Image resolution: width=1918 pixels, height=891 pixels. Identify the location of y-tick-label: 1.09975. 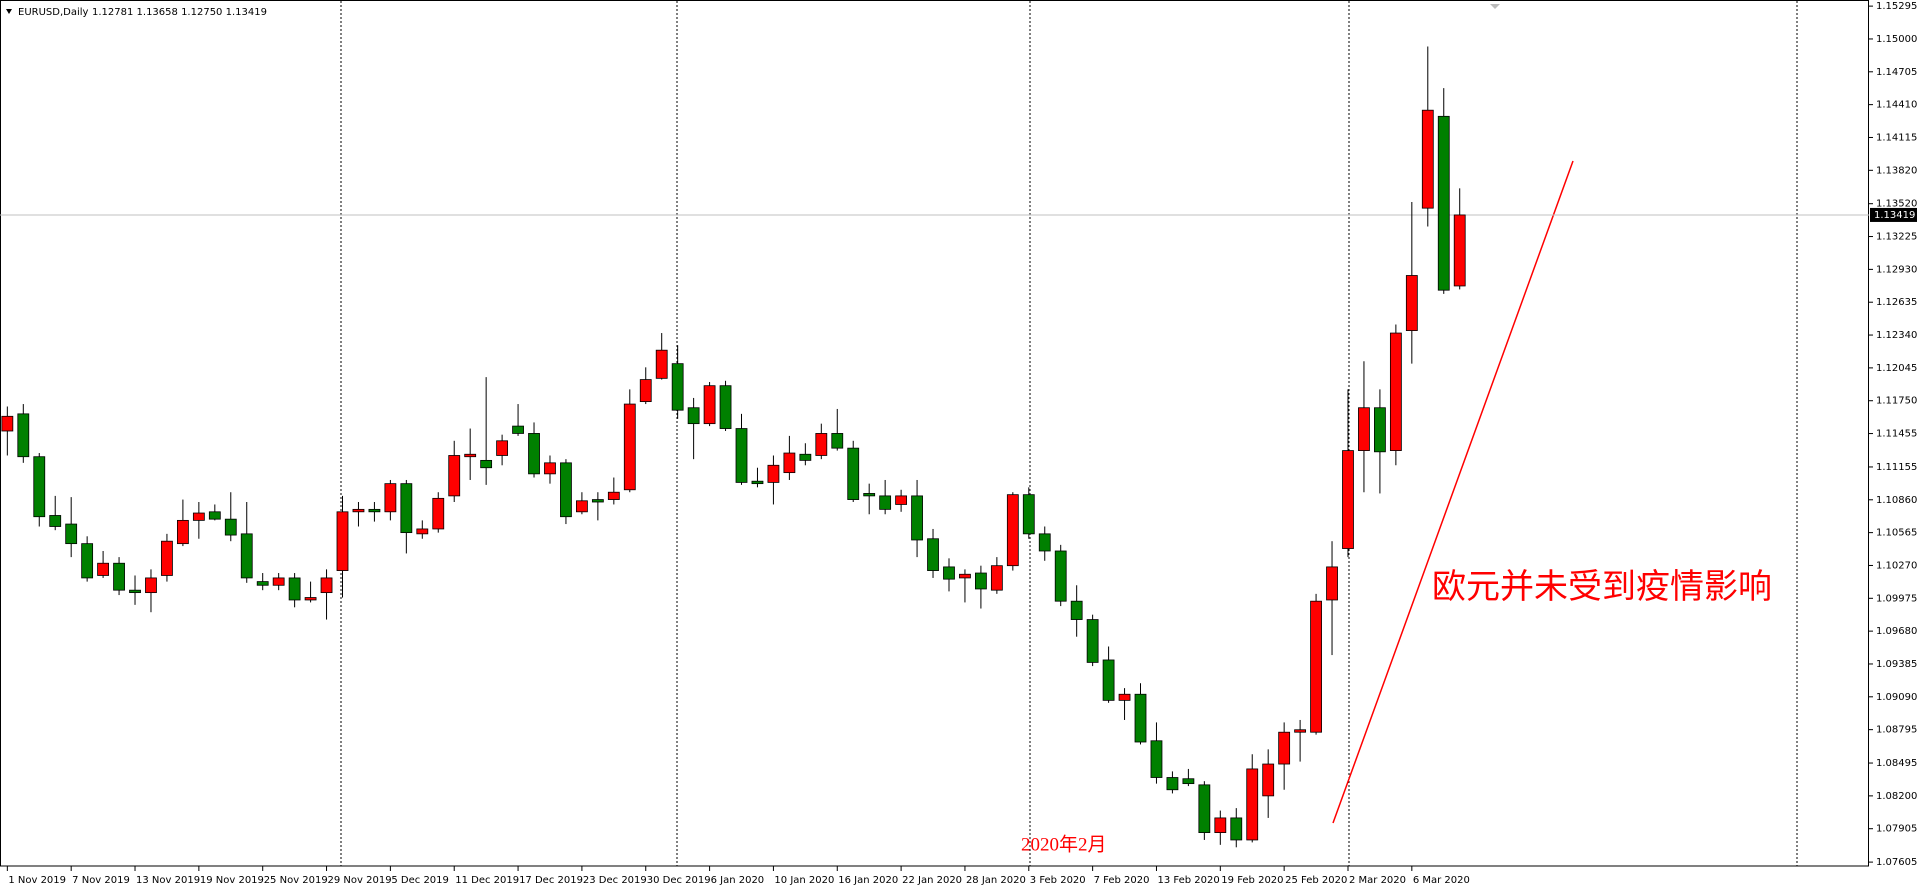
(1896, 598).